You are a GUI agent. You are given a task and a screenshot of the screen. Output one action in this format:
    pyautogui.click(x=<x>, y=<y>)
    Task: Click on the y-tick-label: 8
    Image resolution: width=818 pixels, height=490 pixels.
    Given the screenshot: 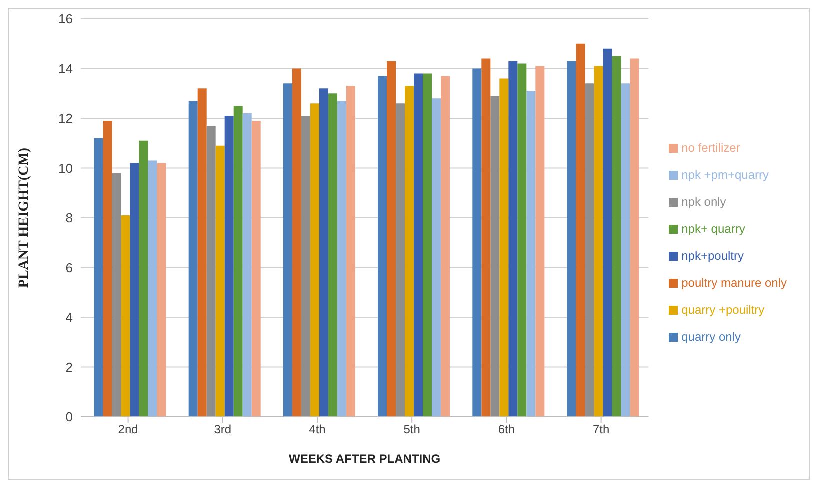 What is the action you would take?
    pyautogui.click(x=69, y=218)
    